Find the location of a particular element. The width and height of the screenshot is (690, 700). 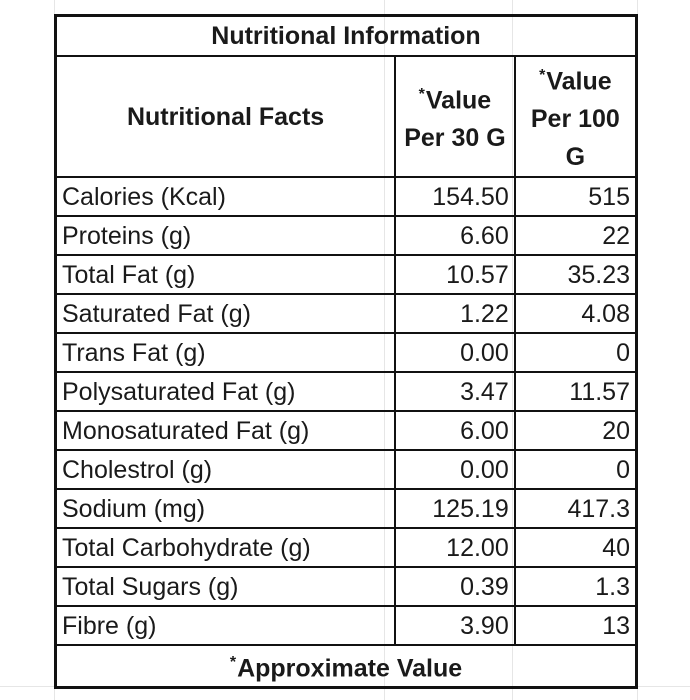

table-row: Calories (Kcal) 154.50 515 is located at coordinates (346, 197).